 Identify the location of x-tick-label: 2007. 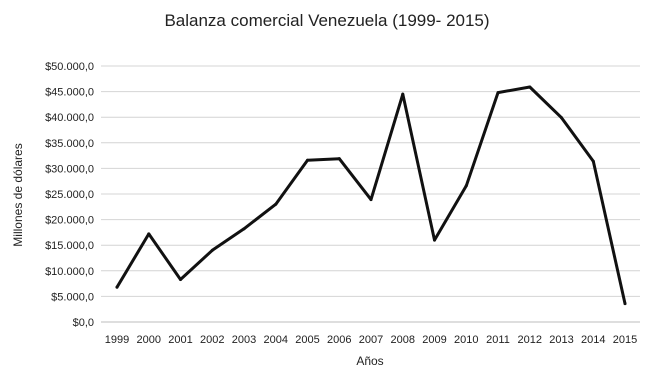
(371, 340).